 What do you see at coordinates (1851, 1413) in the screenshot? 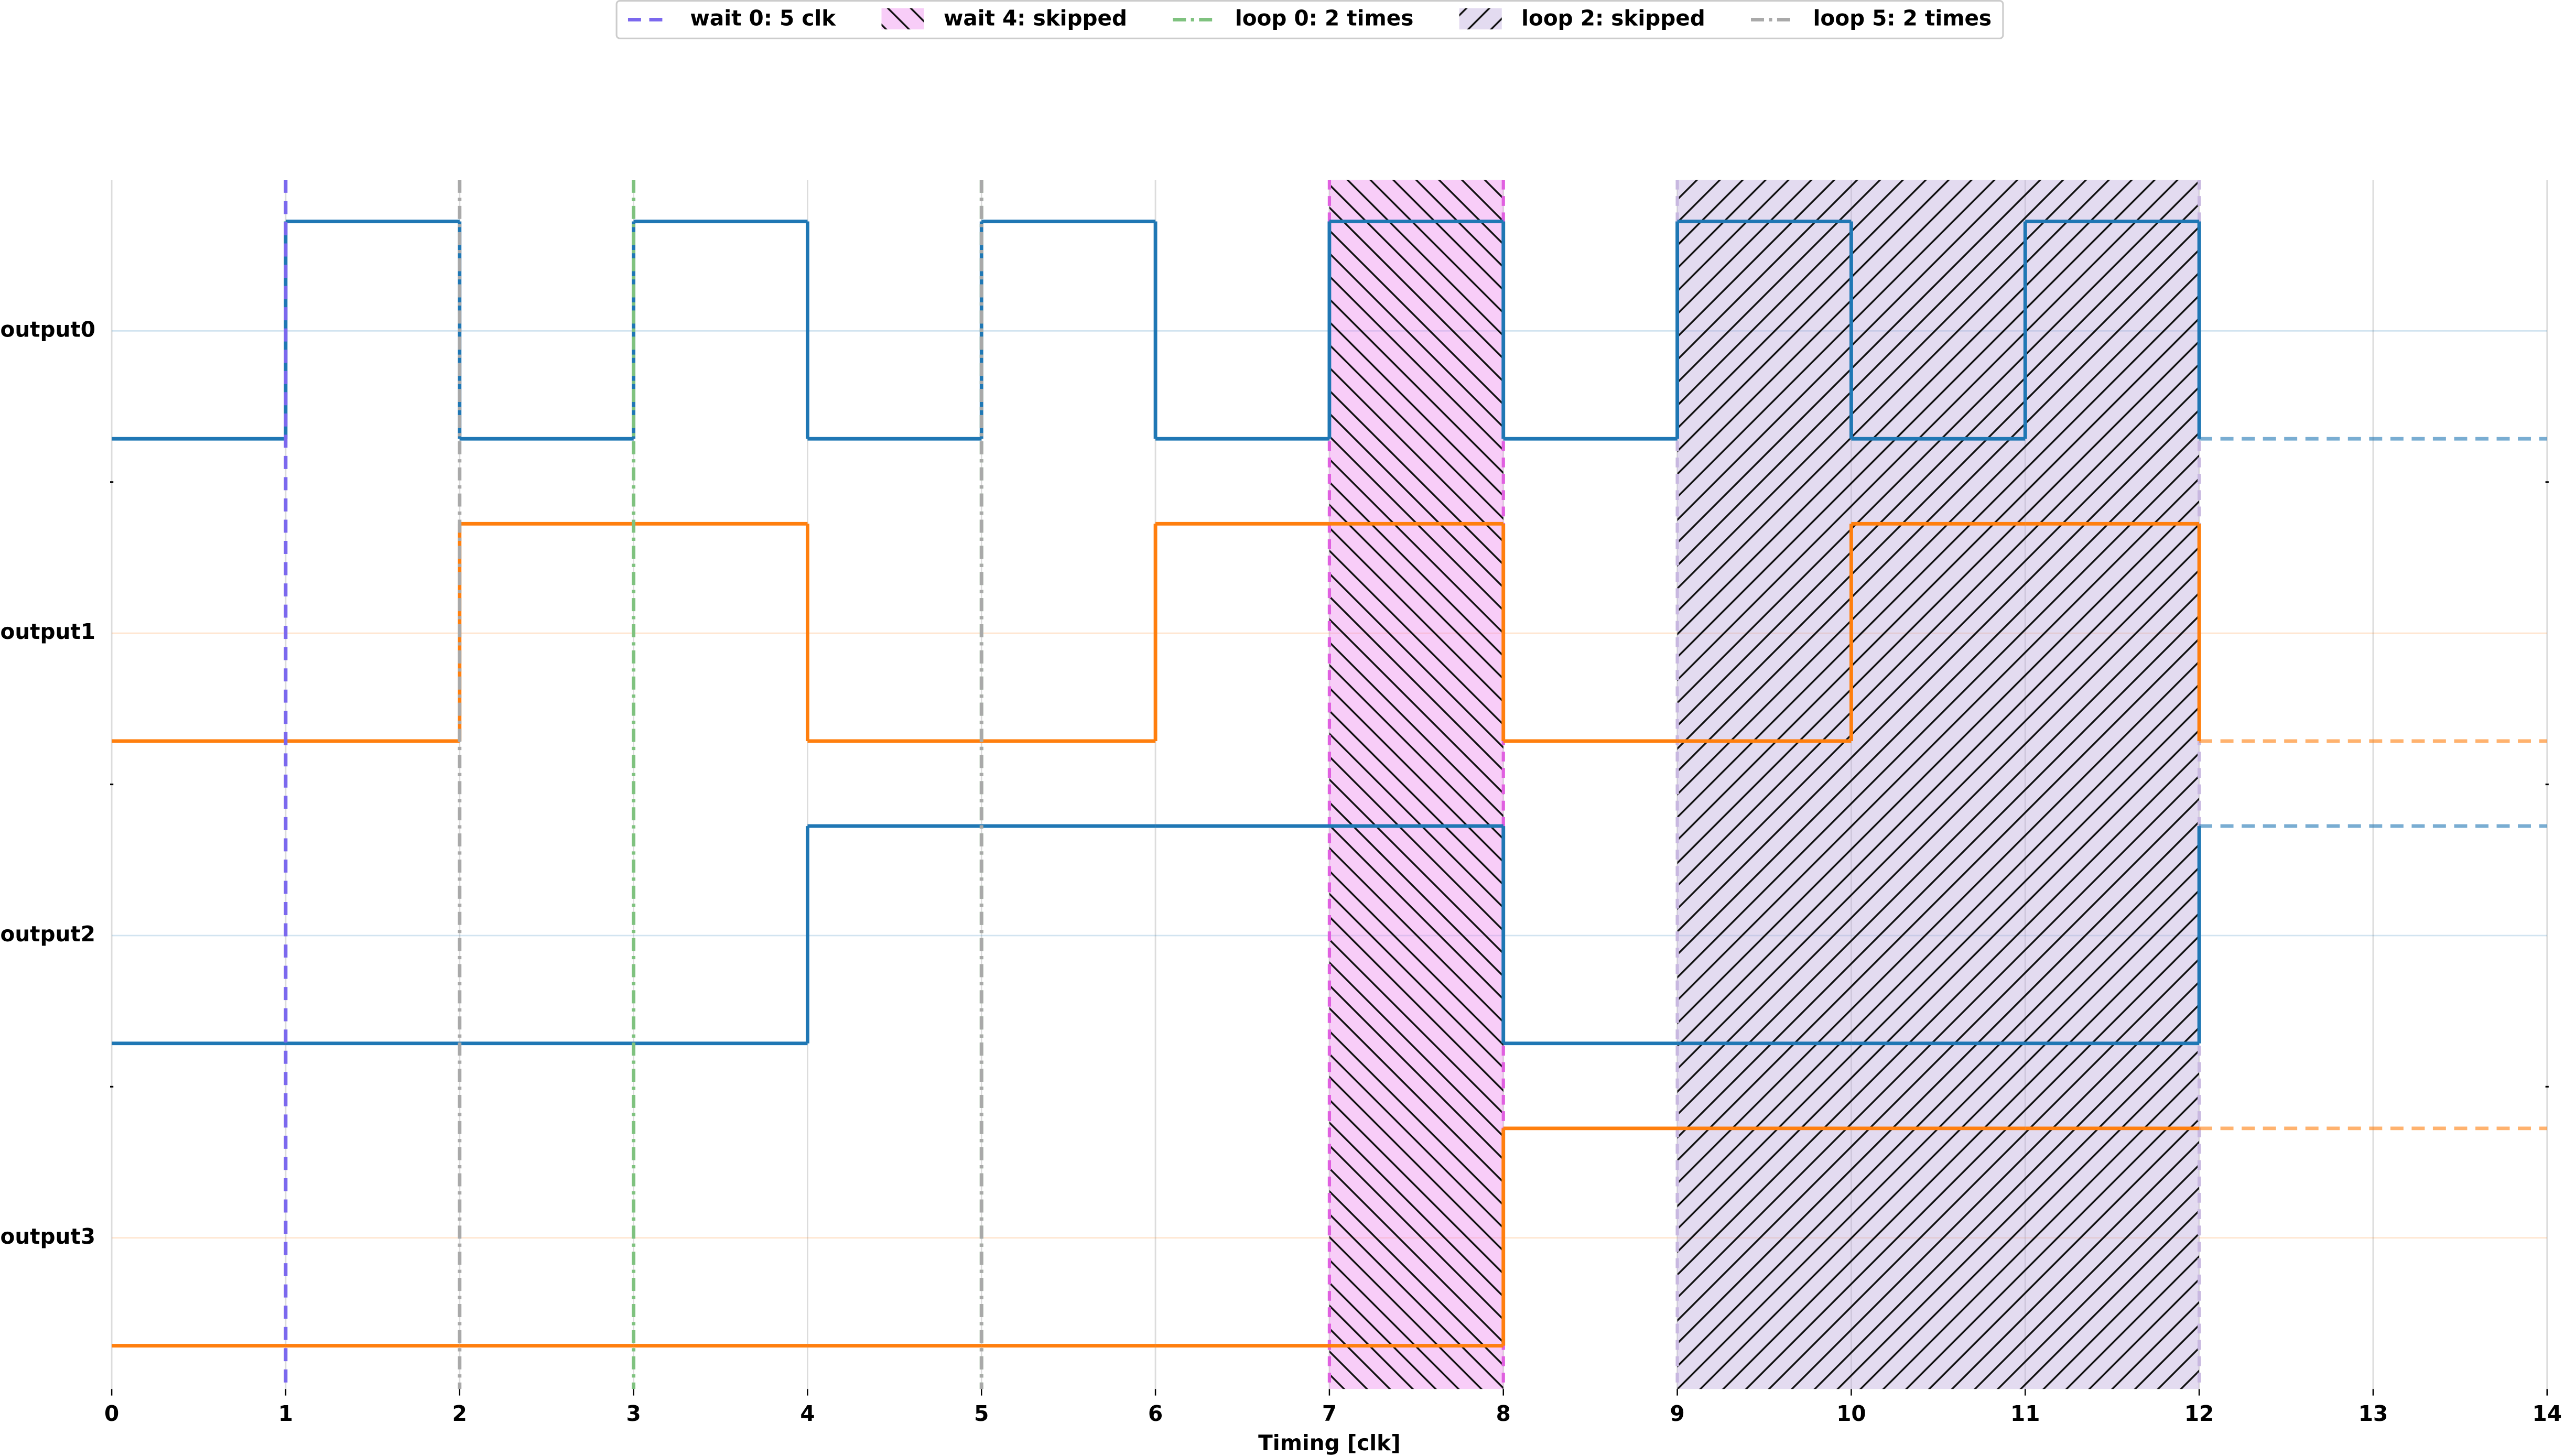
I see `x-tick-label: 10` at bounding box center [1851, 1413].